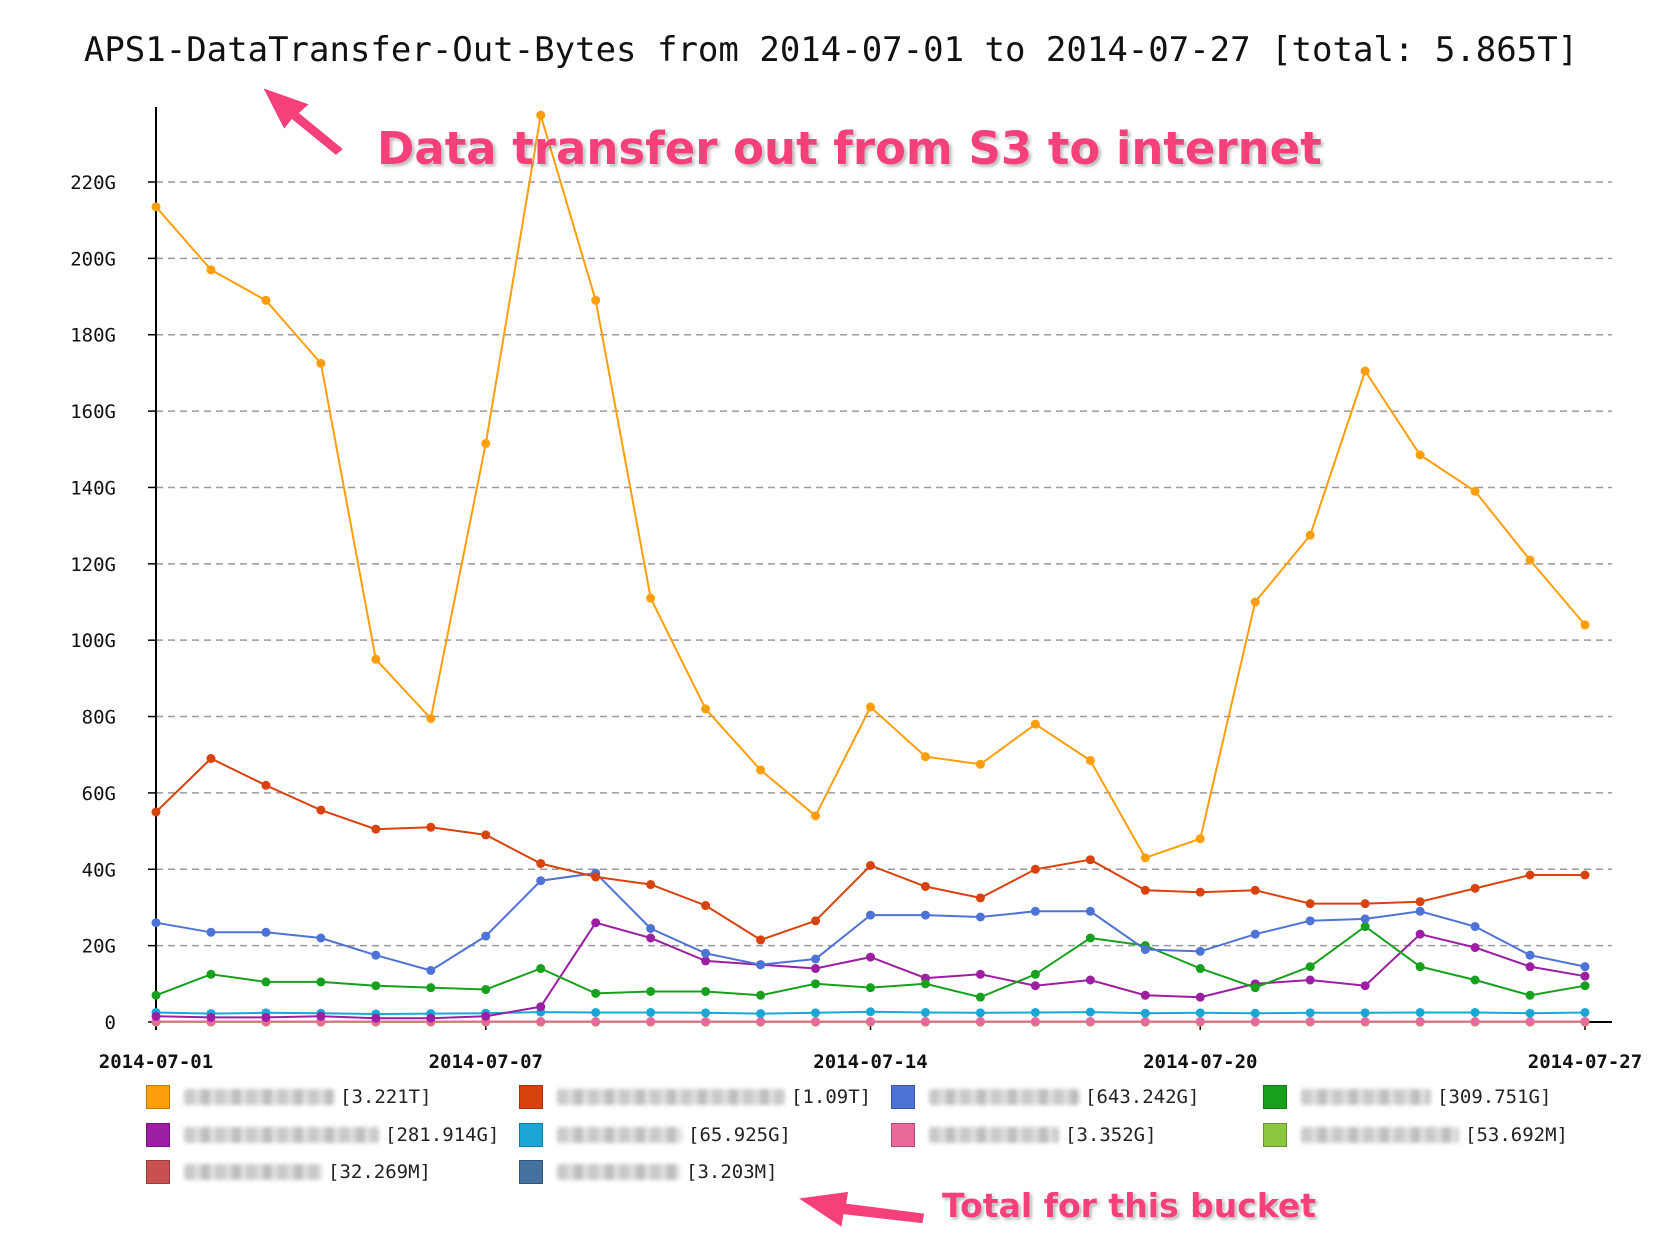 This screenshot has height=1248, width=1662. Describe the element at coordinates (648, 1172) in the screenshot. I see `legend-item: [3.203M]` at that location.